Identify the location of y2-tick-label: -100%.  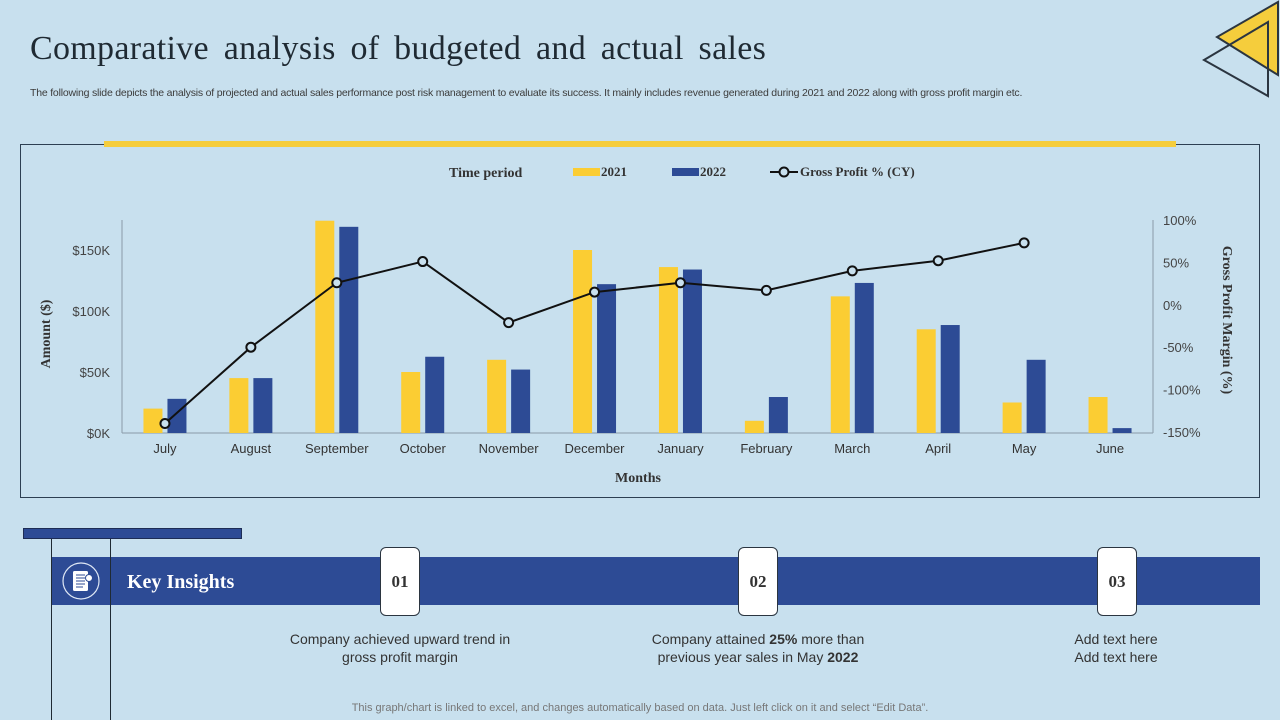
(1182, 390).